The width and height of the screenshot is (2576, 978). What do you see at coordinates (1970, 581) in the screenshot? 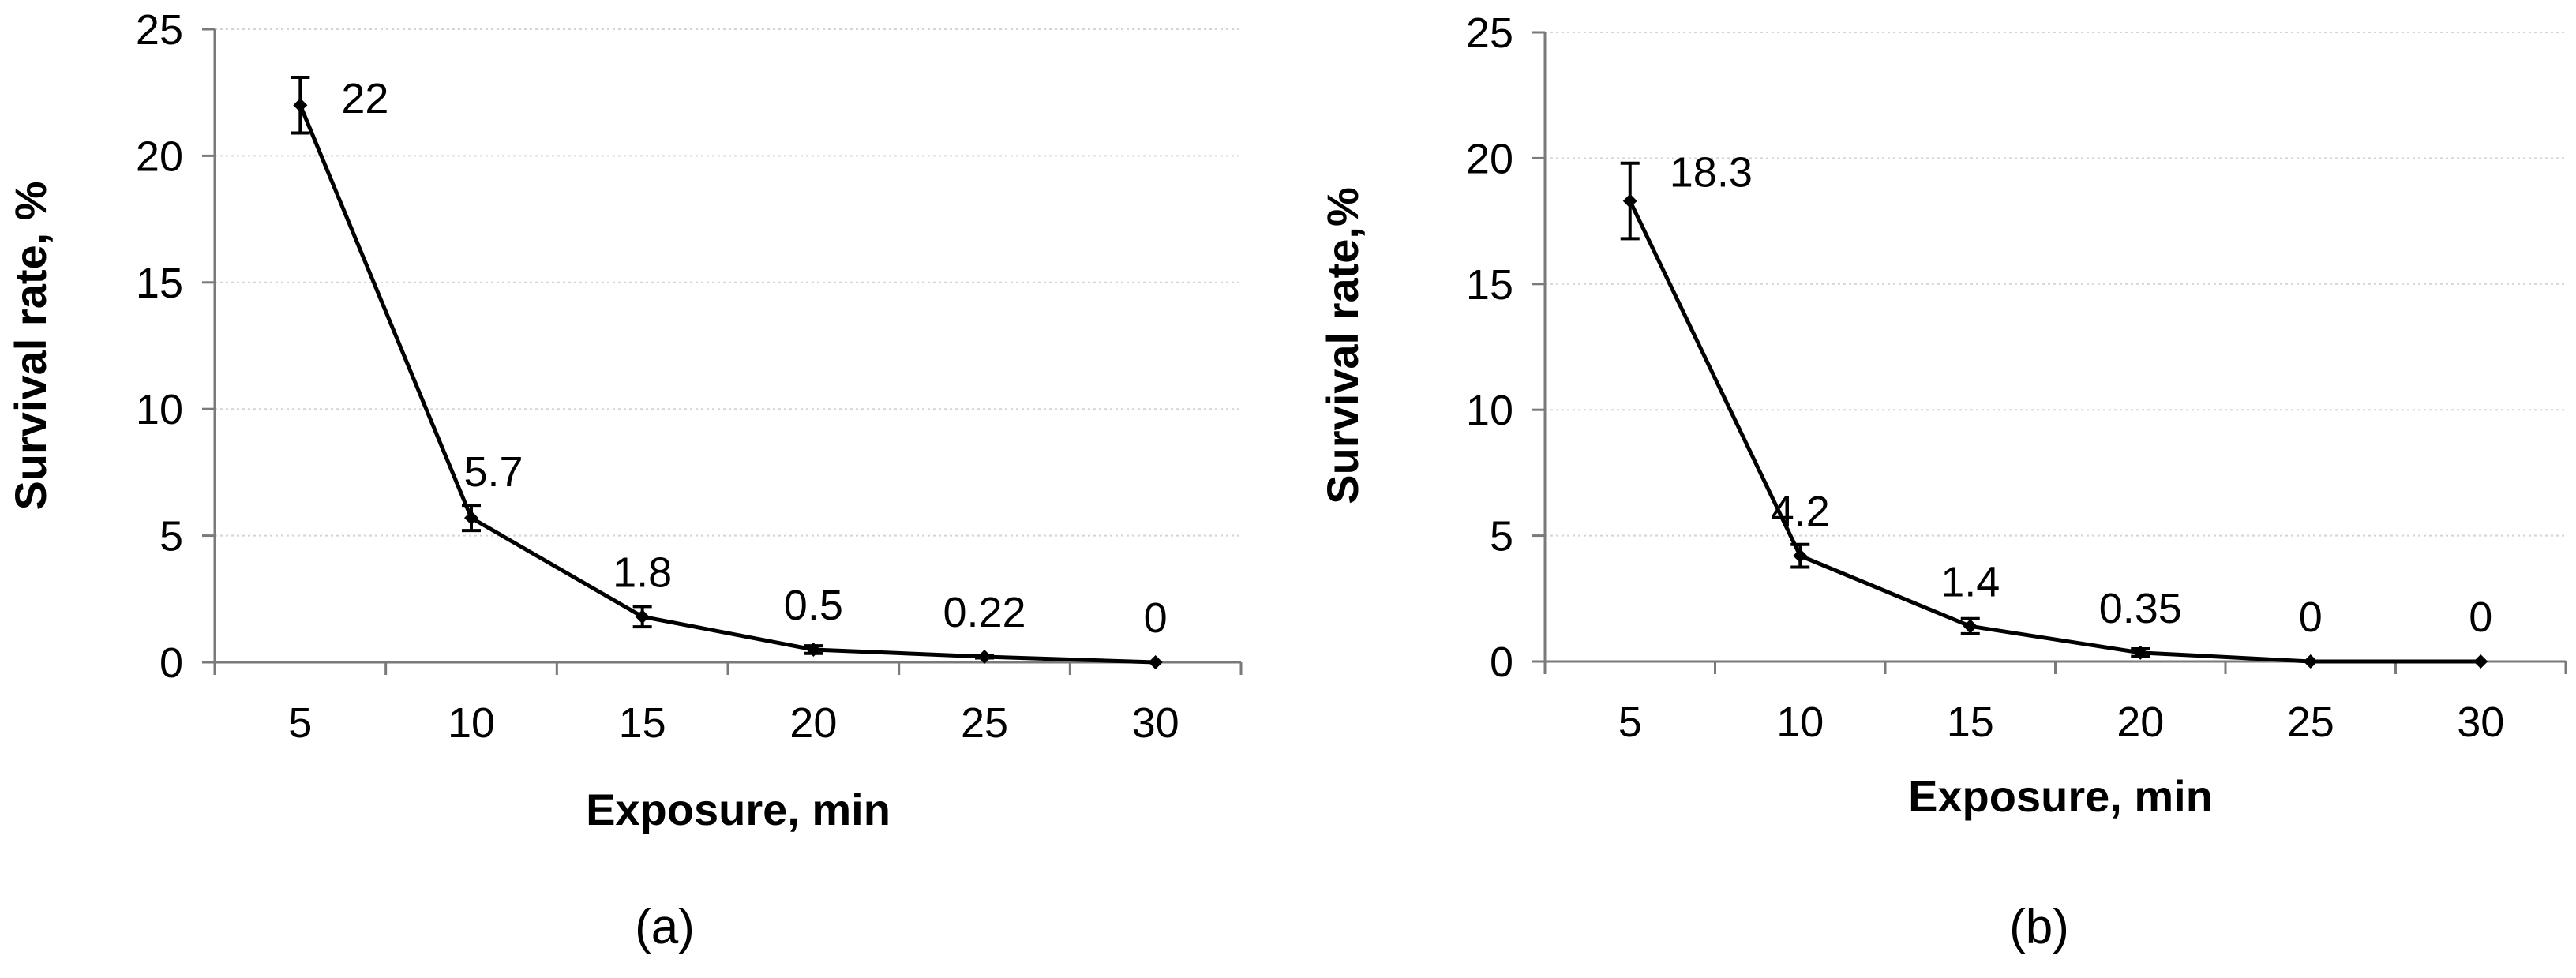
I see `data-label: 1.4` at bounding box center [1970, 581].